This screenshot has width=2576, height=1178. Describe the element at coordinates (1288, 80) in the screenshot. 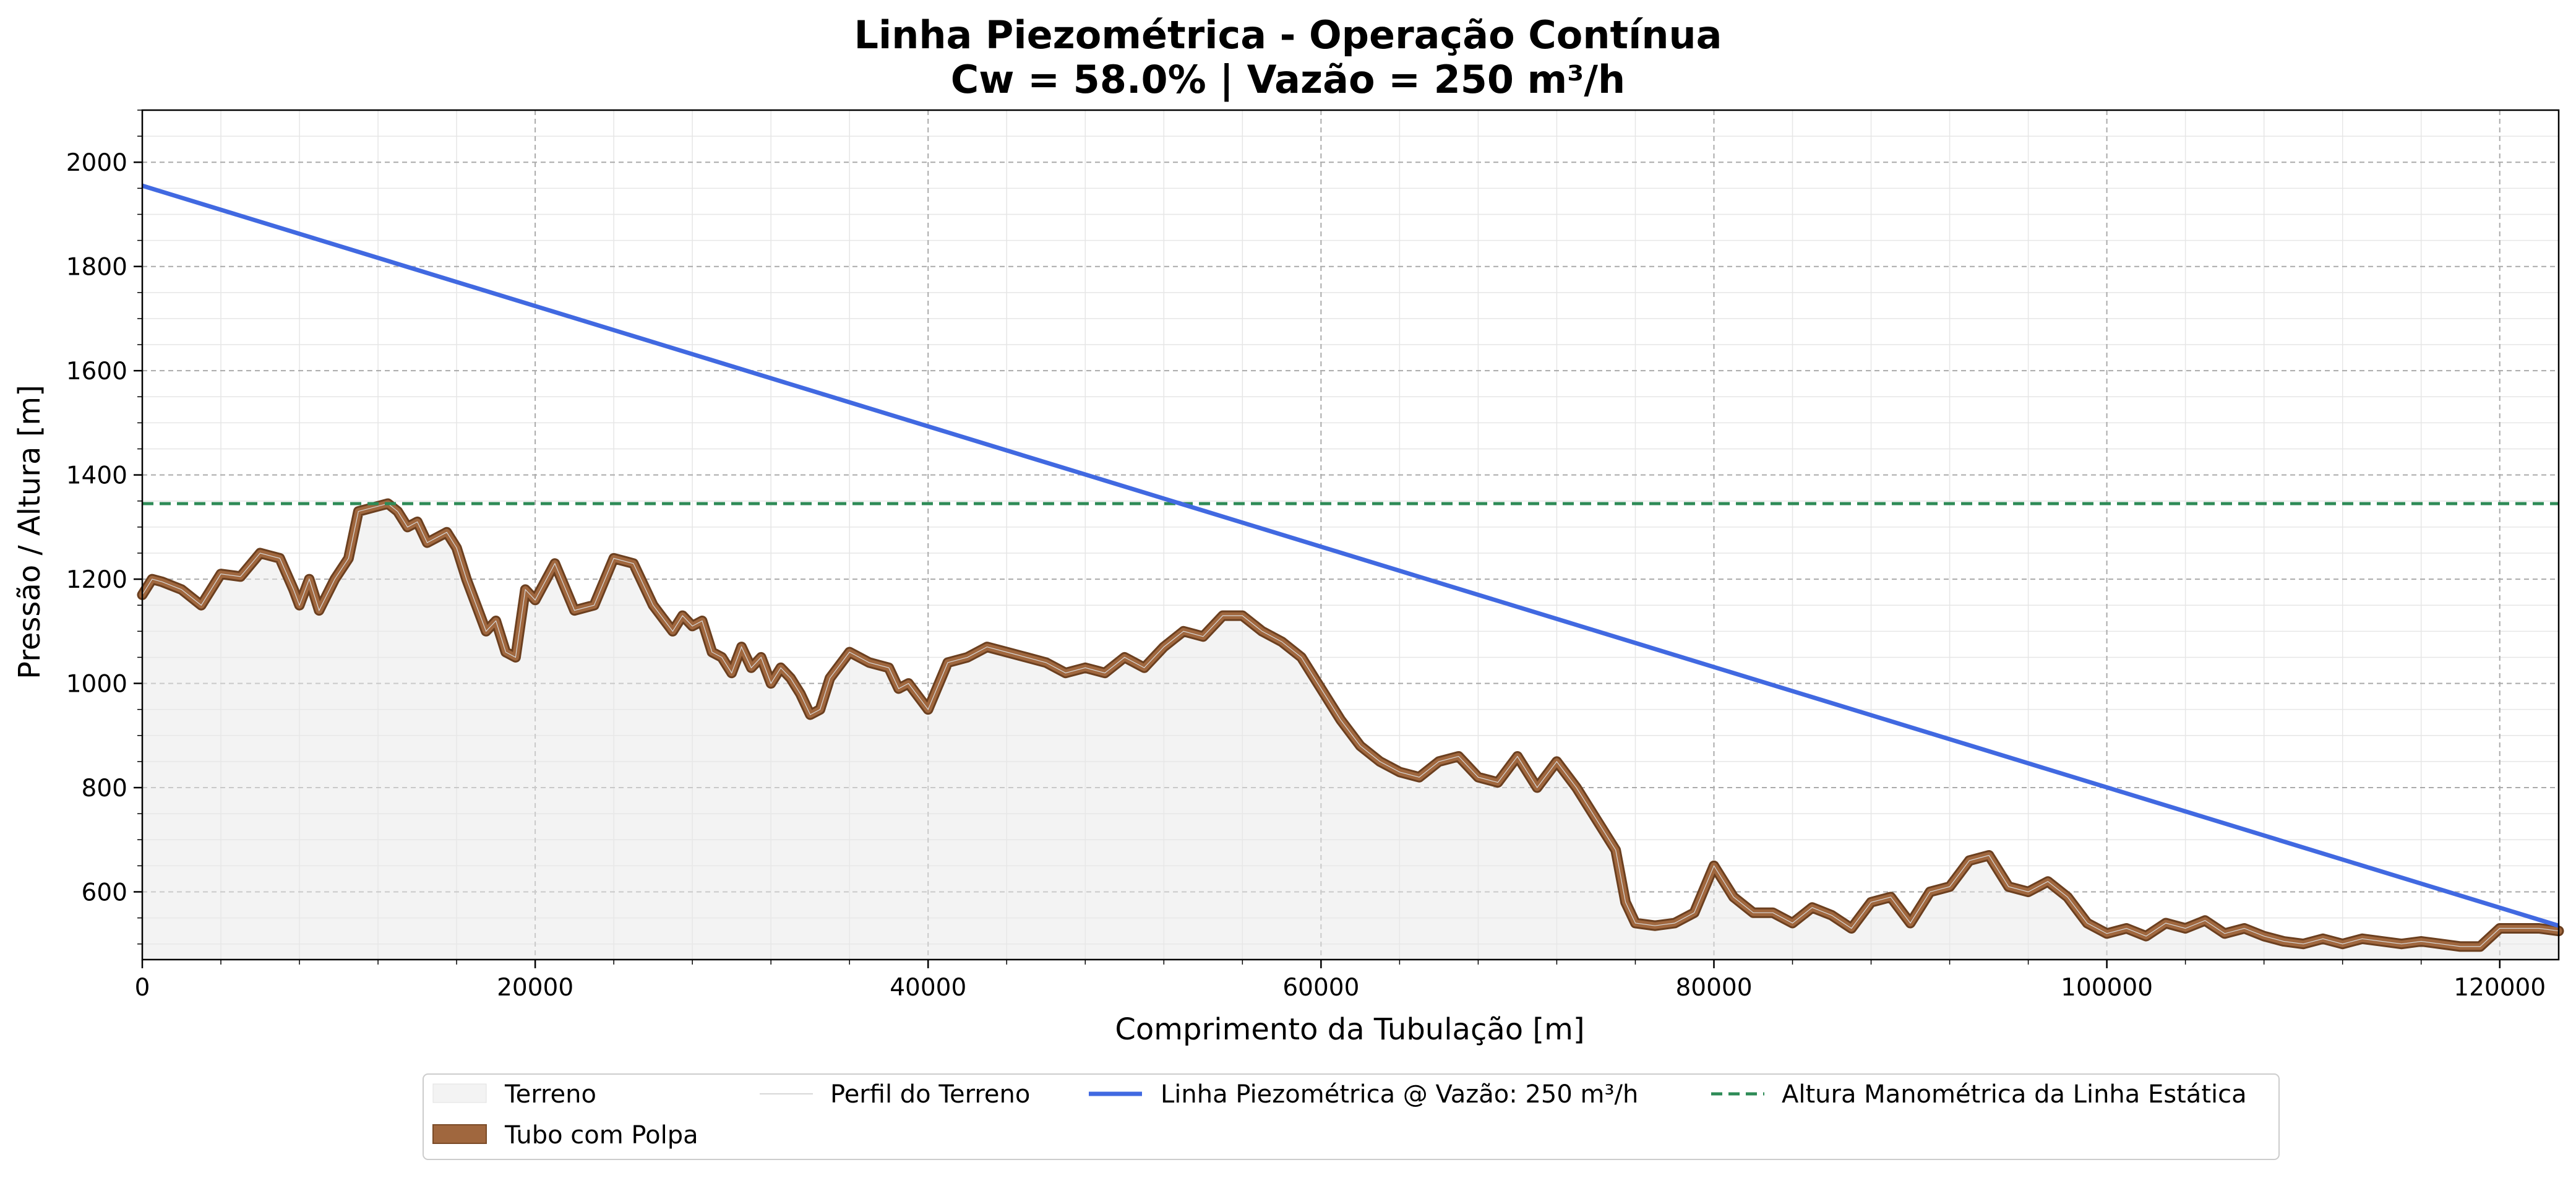

I see `chart-subtitle: Cw = 58.0% | Vazão = 250 m³/h` at that location.